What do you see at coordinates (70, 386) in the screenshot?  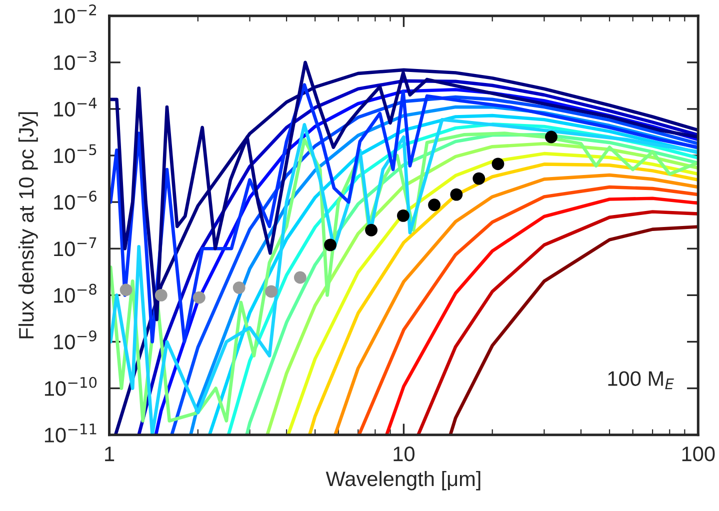 I see `y-tick-label: 10$^{−10}$` at bounding box center [70, 386].